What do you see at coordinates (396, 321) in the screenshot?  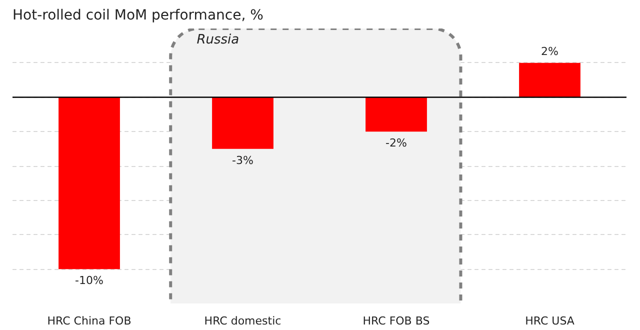 I see `x-tick-label: HRC FOB BS` at bounding box center [396, 321].